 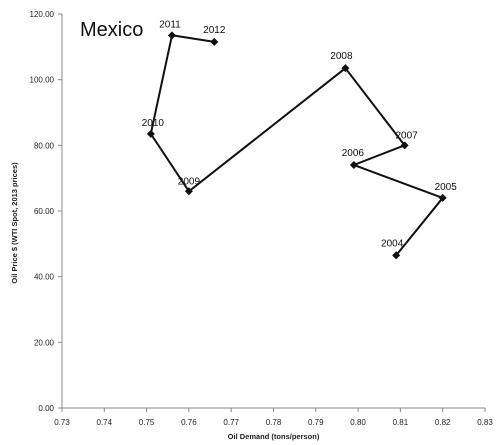 What do you see at coordinates (396, 255) in the screenshot?
I see `data-point-2004` at bounding box center [396, 255].